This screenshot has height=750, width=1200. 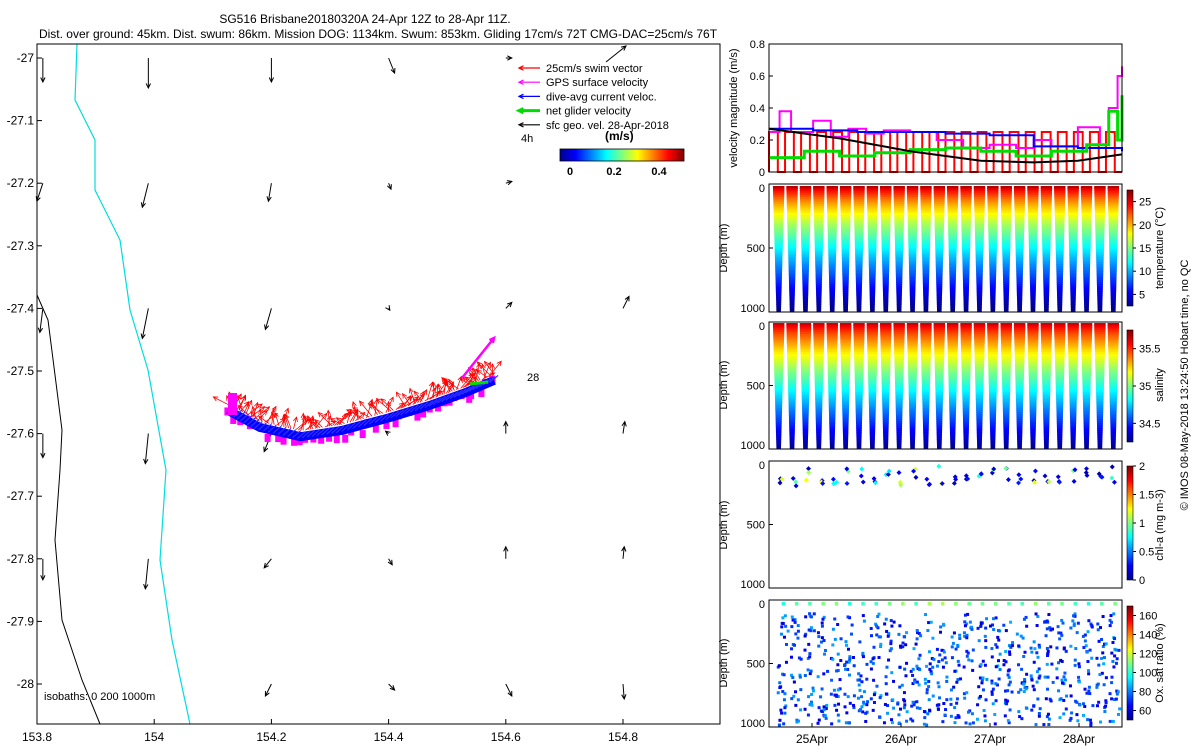 I want to click on geo-vector, so click(x=146, y=574).